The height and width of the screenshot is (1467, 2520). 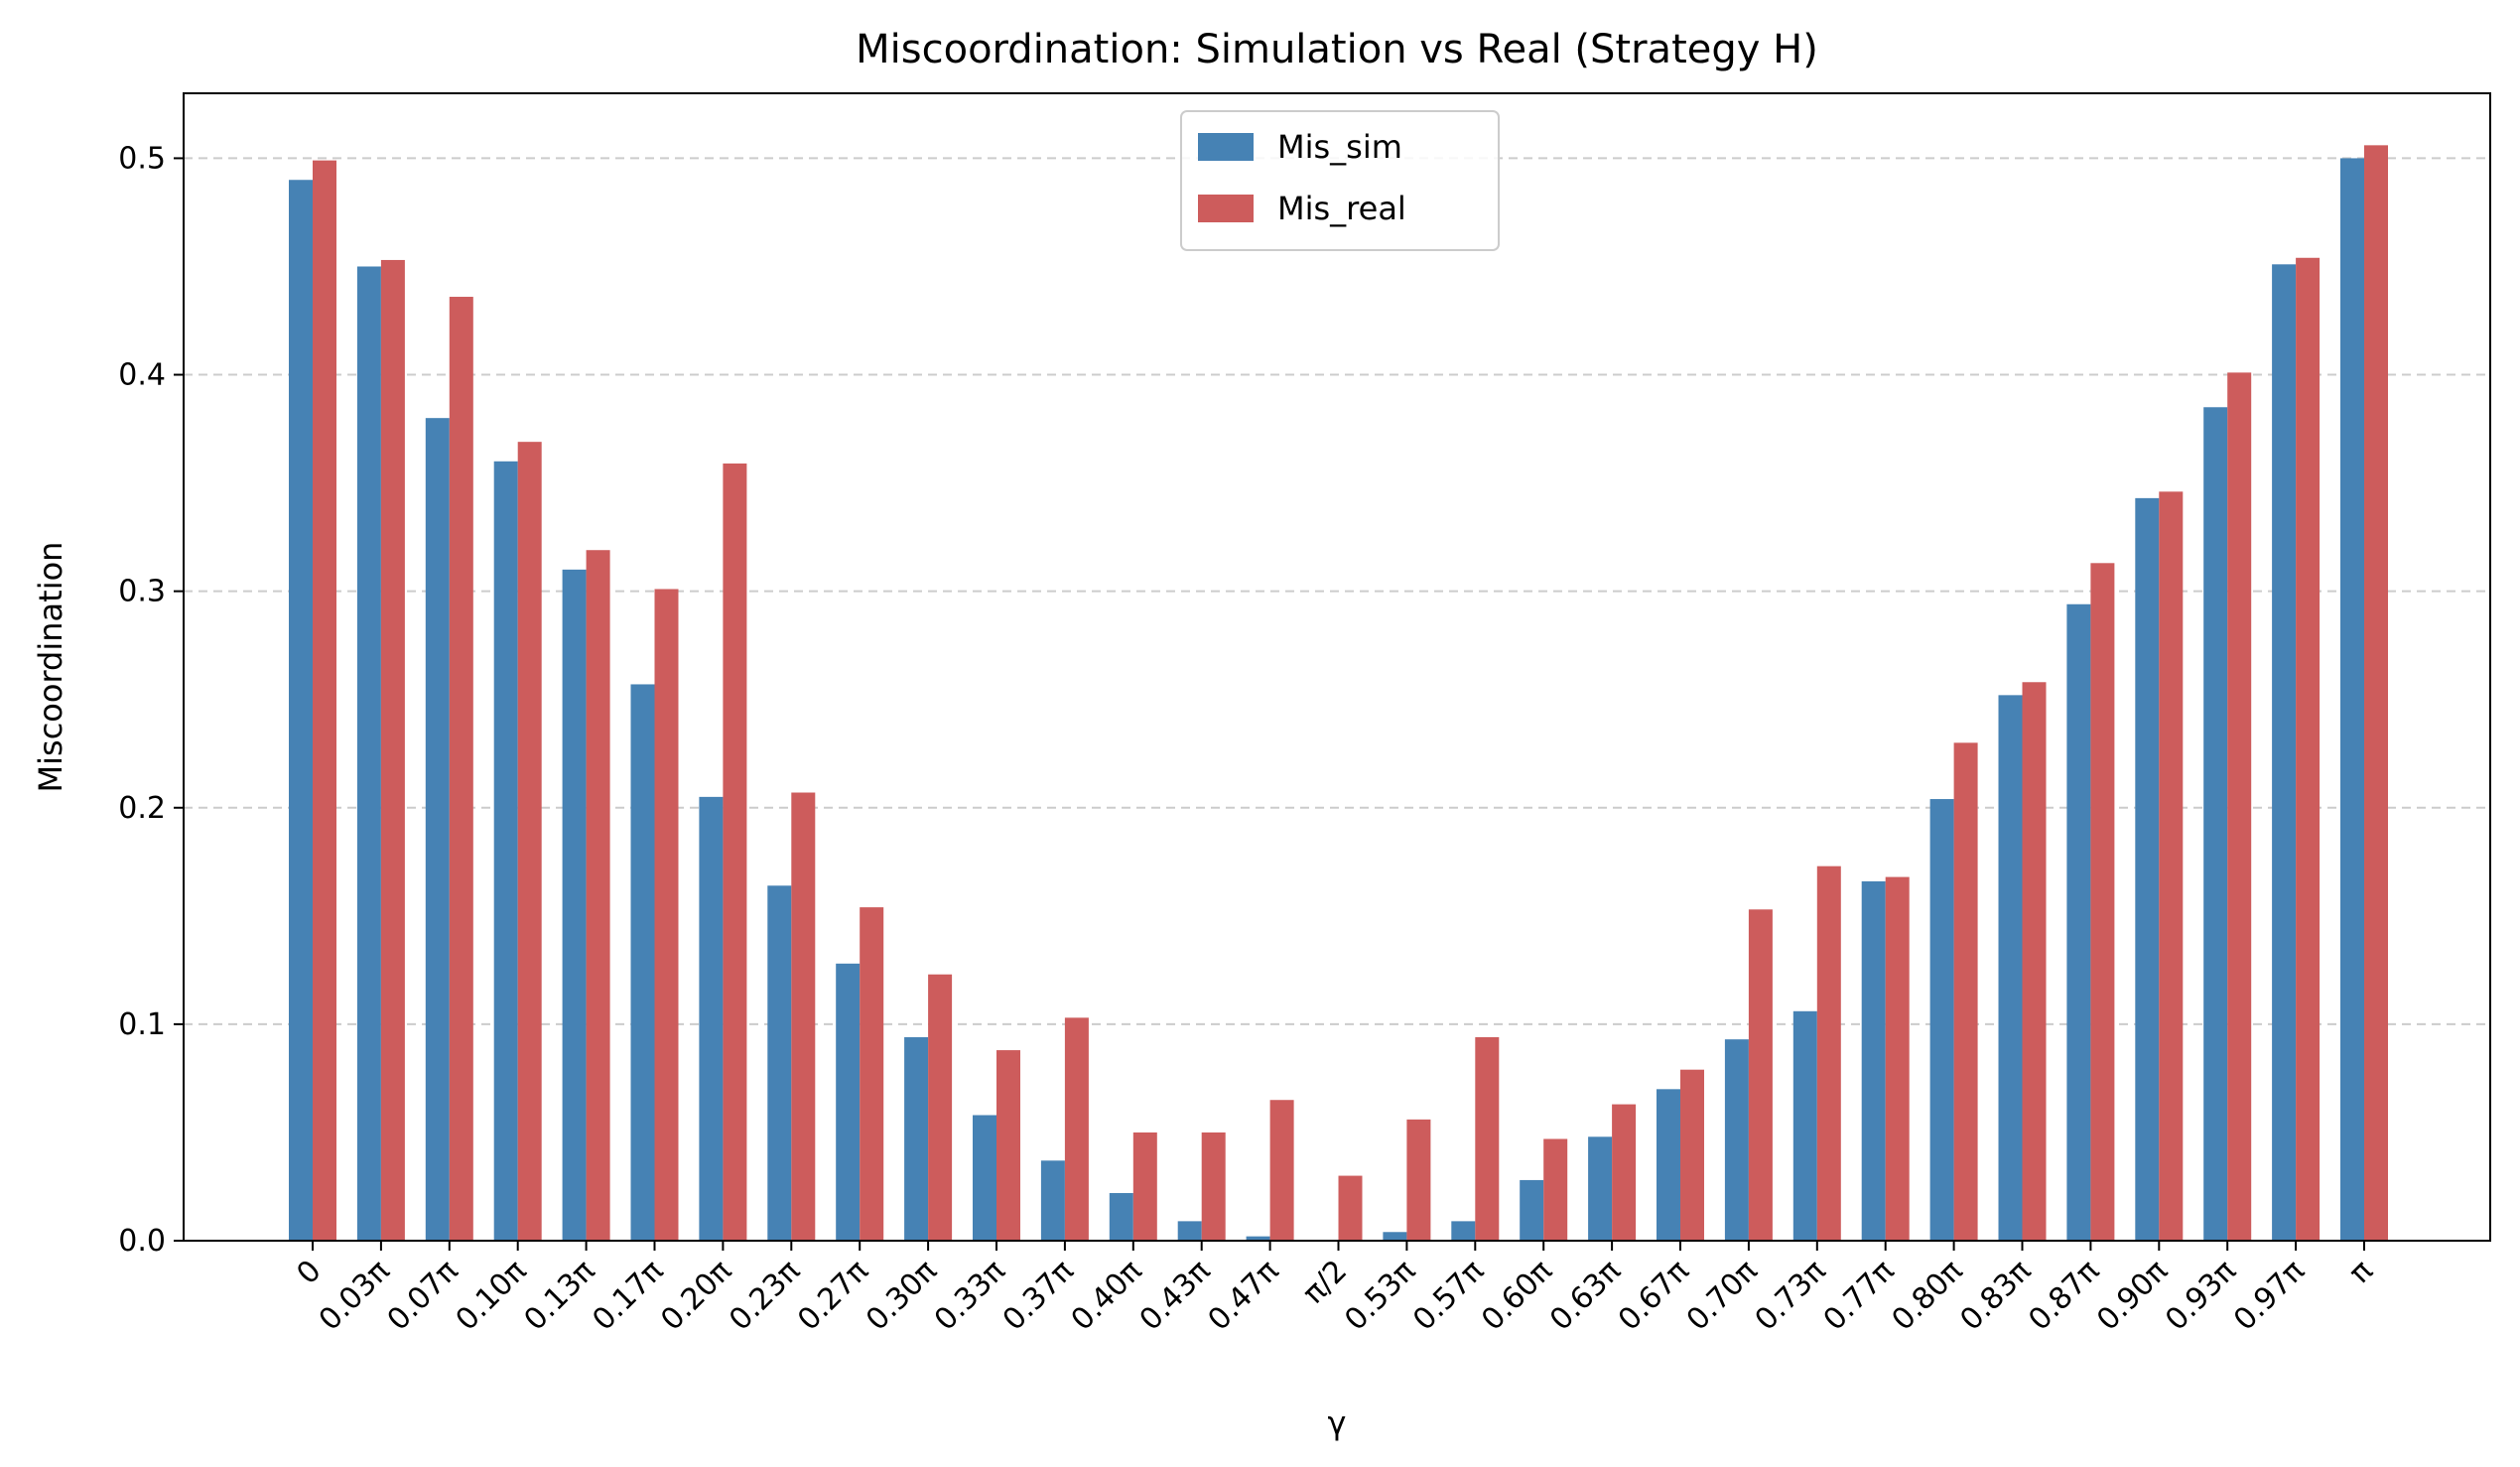 I want to click on x-tick-label: 0.97π, so click(x=2269, y=1296).